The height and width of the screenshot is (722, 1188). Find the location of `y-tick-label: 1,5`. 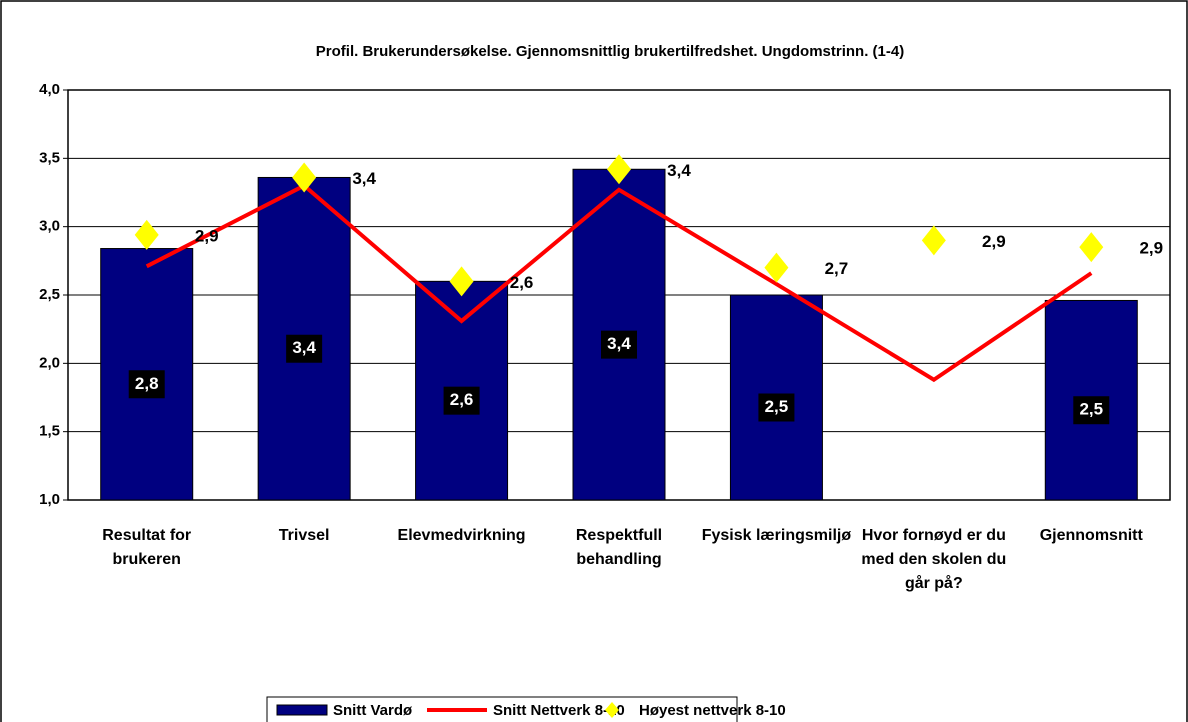

y-tick-label: 1,5 is located at coordinates (49, 431).